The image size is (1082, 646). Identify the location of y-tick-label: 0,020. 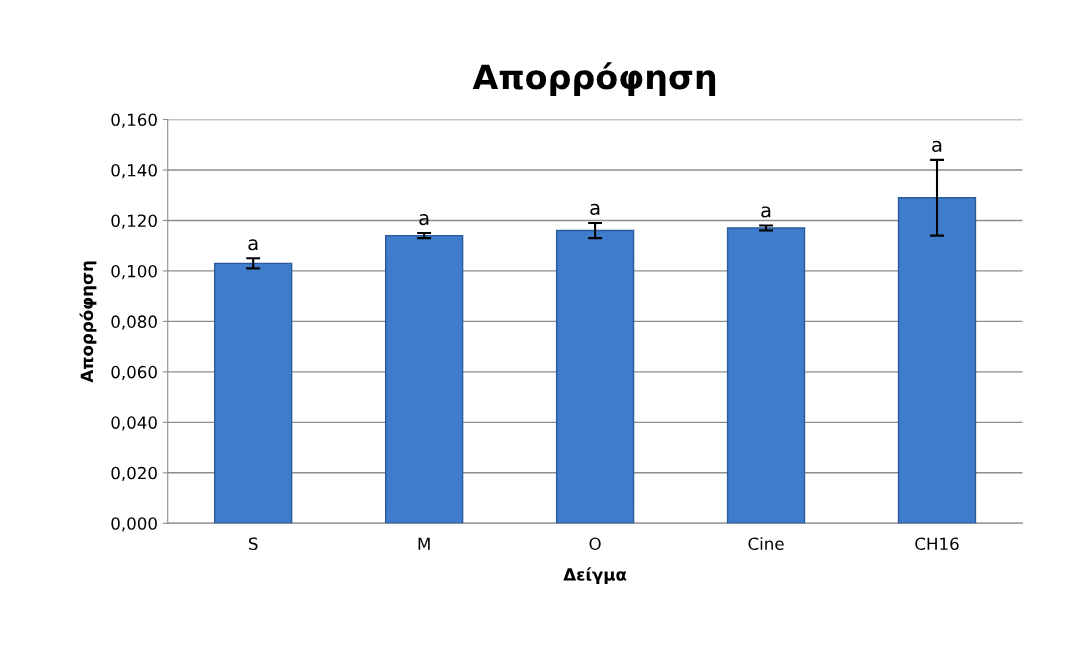
(134, 474).